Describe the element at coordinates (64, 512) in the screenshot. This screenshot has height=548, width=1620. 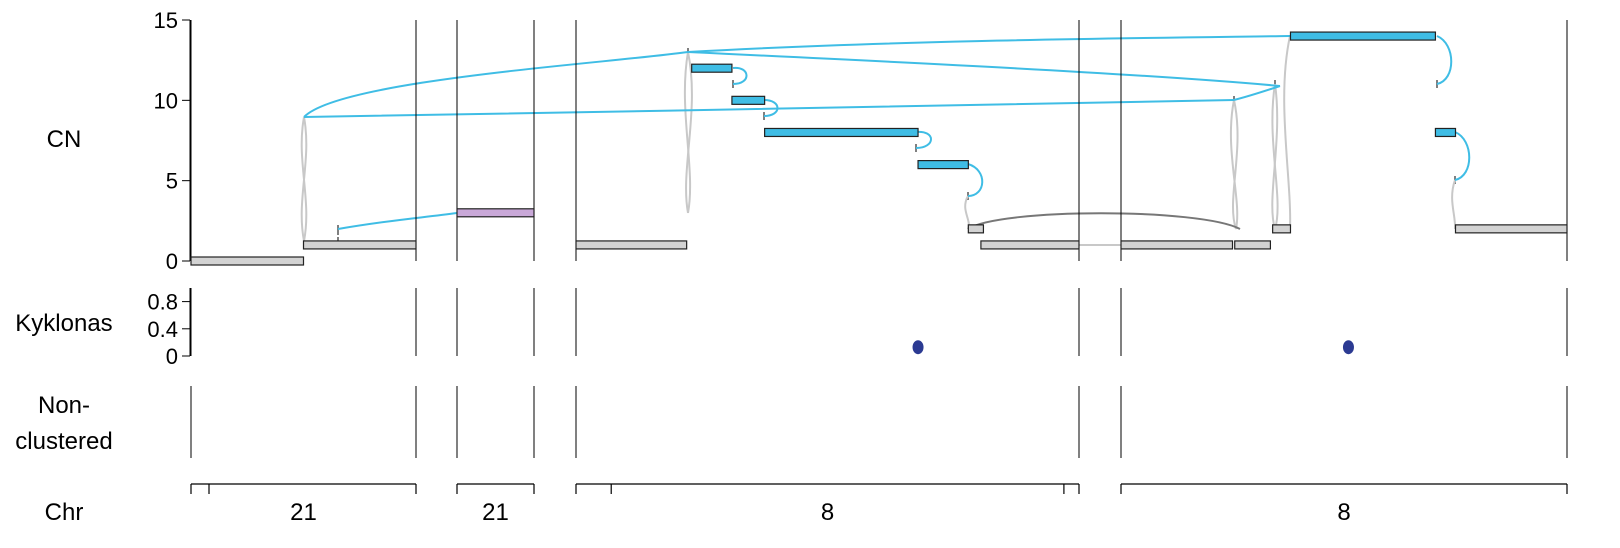
I see `chr-axis-label: Chr` at that location.